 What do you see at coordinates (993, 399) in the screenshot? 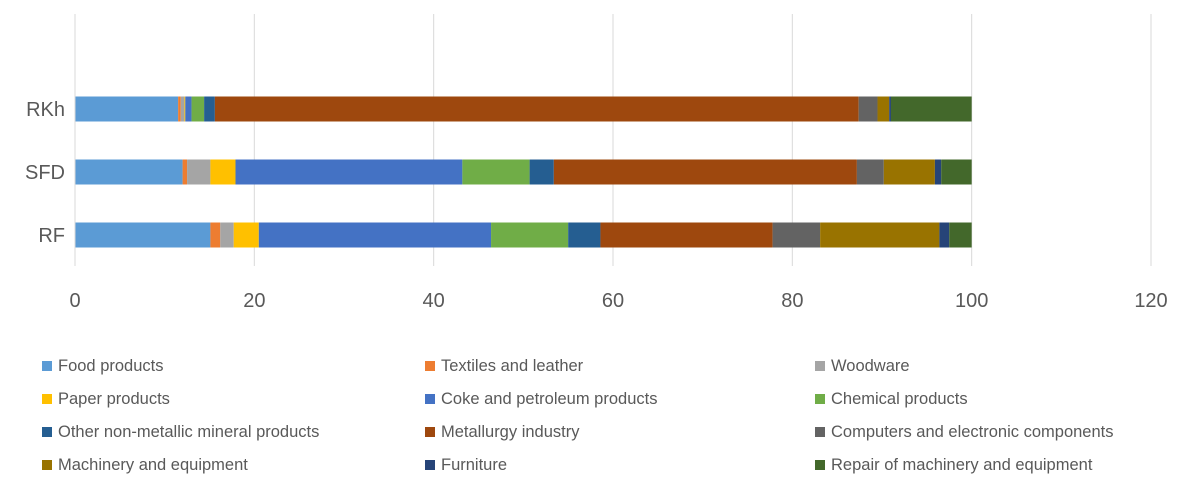
I see `legend-item: Chemical products` at bounding box center [993, 399].